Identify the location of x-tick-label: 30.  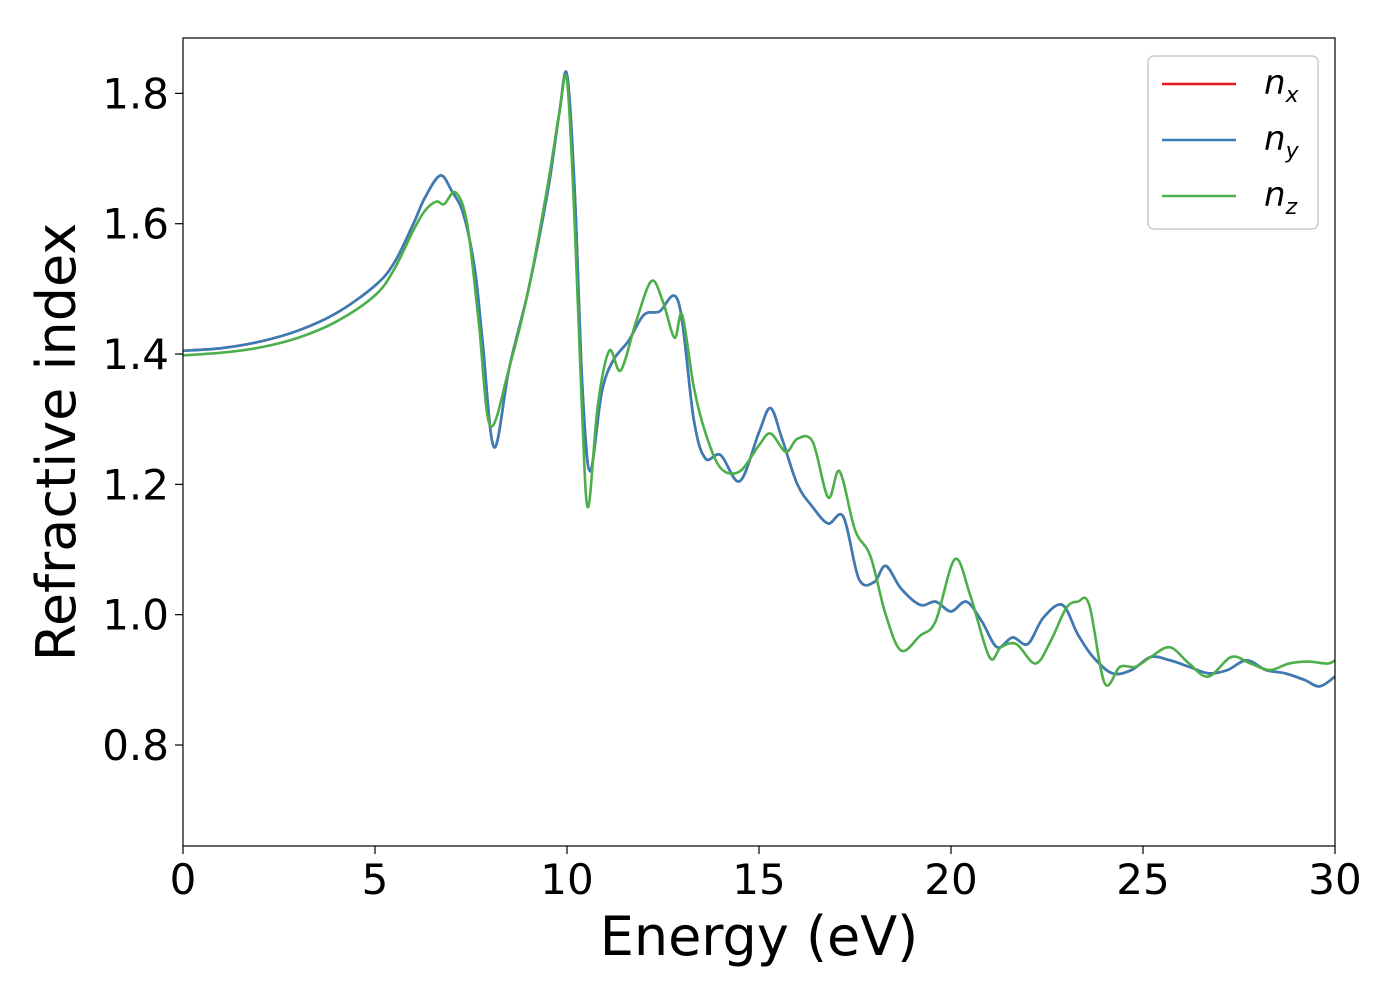
(1334, 879).